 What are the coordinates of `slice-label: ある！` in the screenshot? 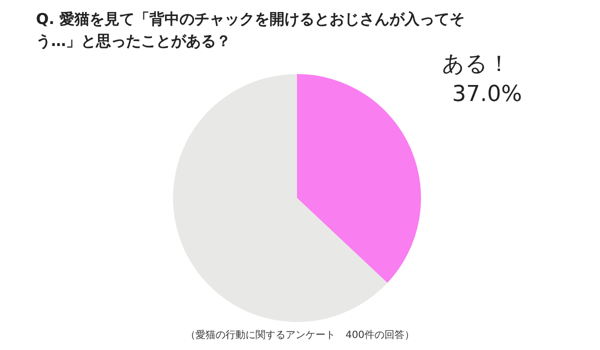 It's located at (476, 64).